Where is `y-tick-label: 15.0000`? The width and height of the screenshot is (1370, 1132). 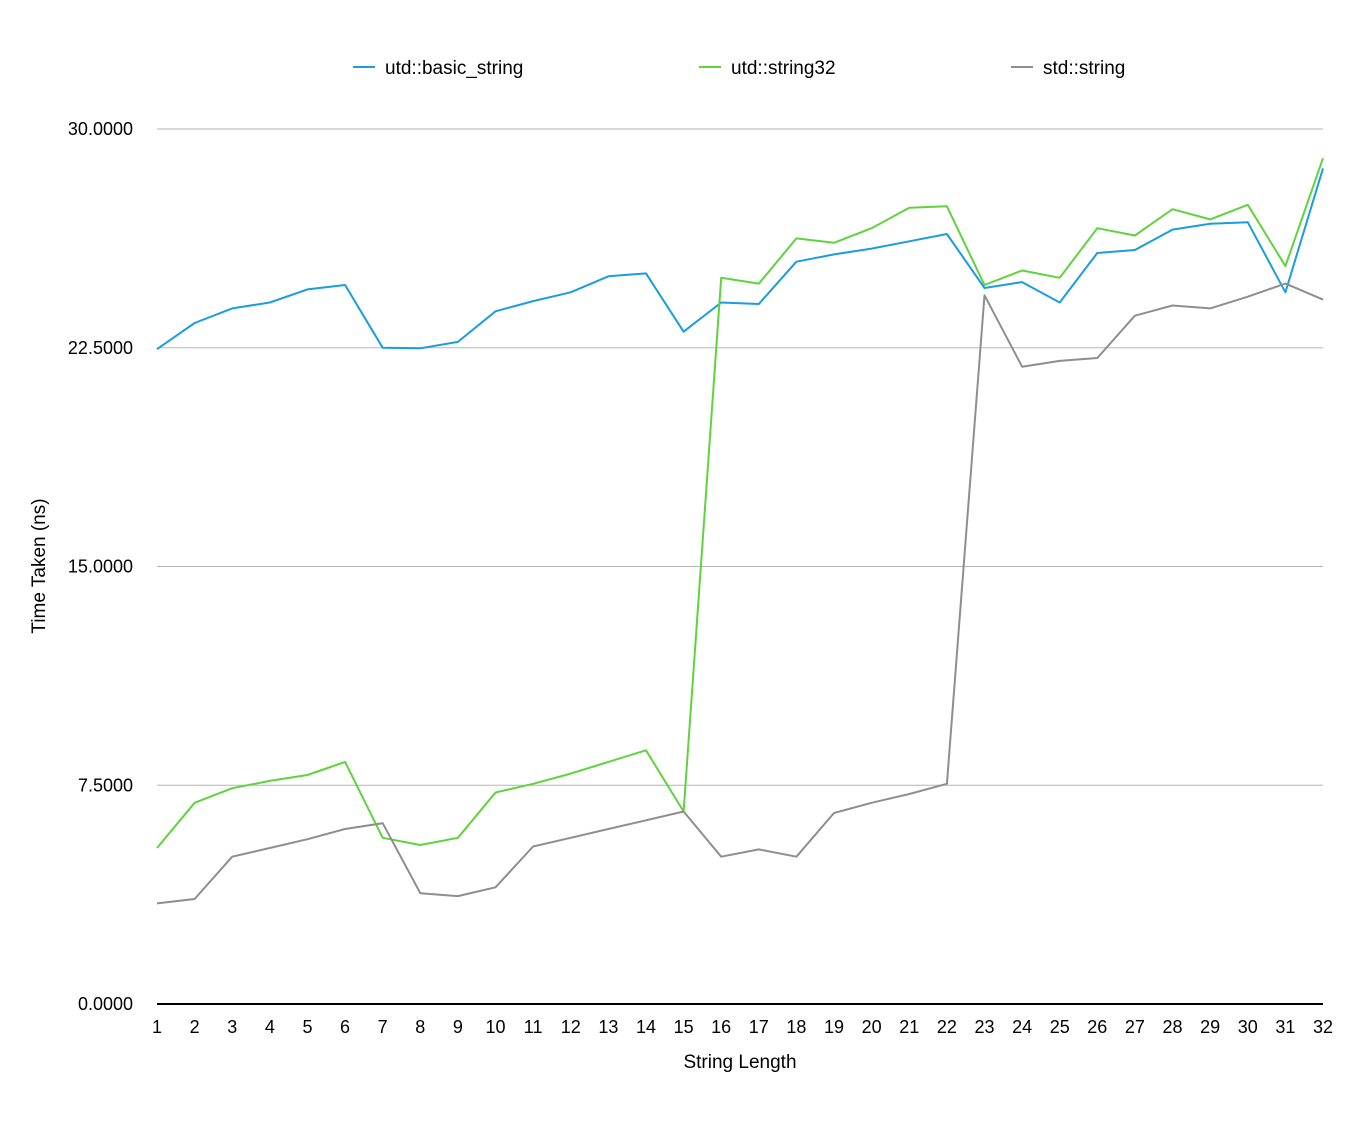 y-tick-label: 15.0000 is located at coordinates (100, 567).